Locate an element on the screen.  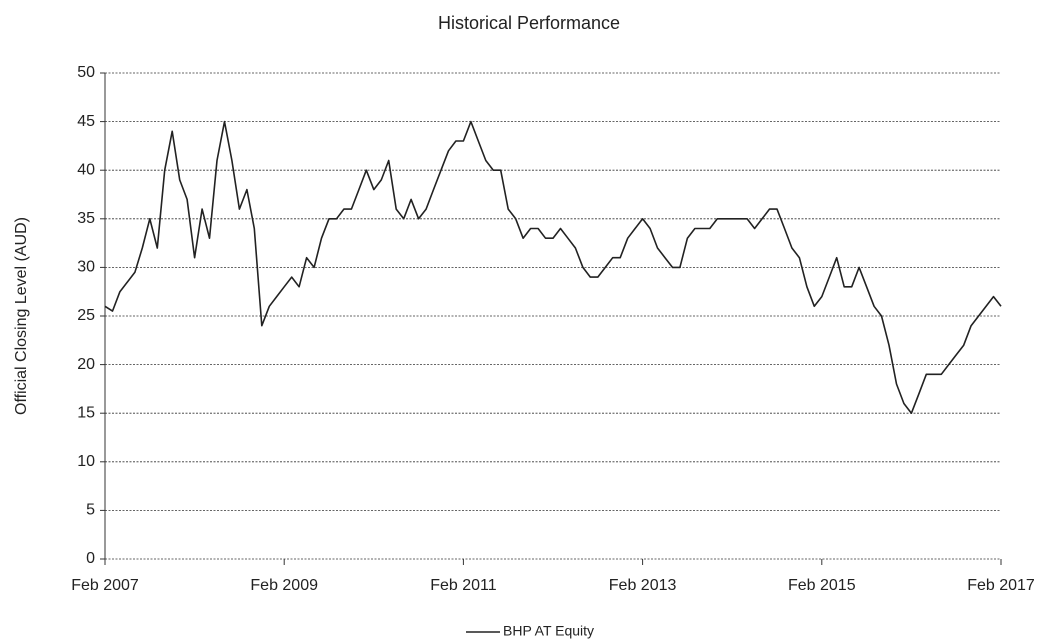
legend-label: BHP AT Equity is located at coordinates (548, 631).